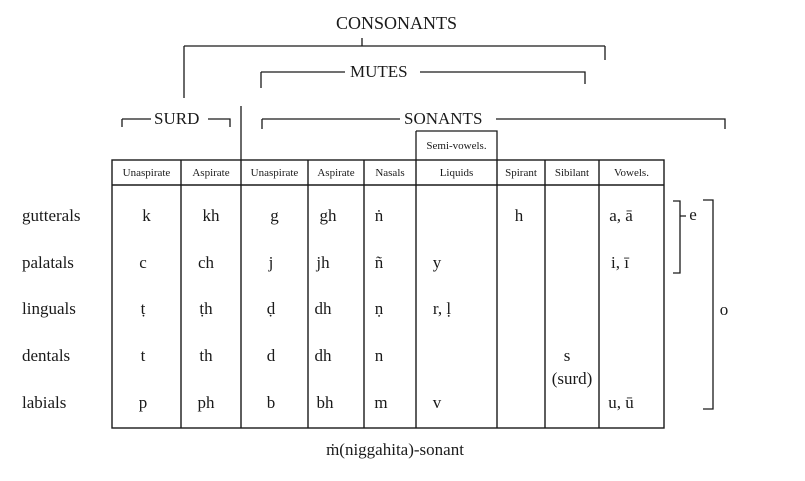 This screenshot has width=805, height=481. Describe the element at coordinates (397, 23) in the screenshot. I see `consonants-title: CONSONANTS` at that location.